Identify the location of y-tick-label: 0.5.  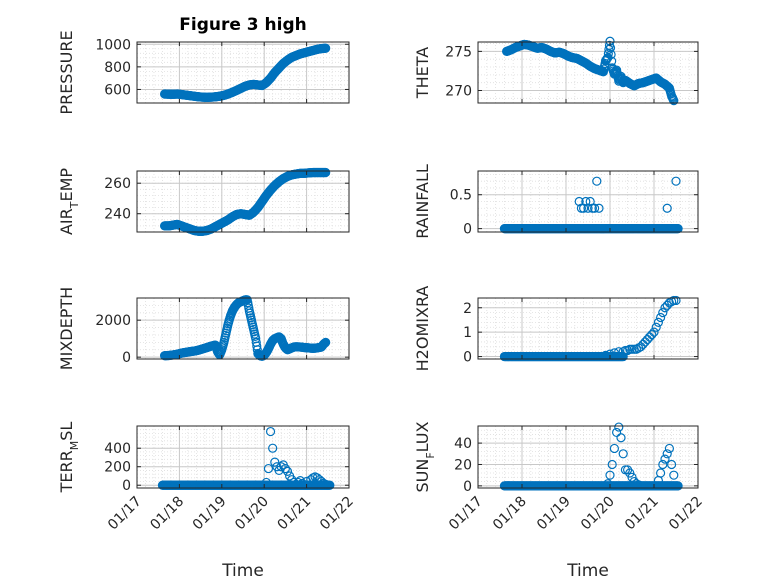
(461, 196).